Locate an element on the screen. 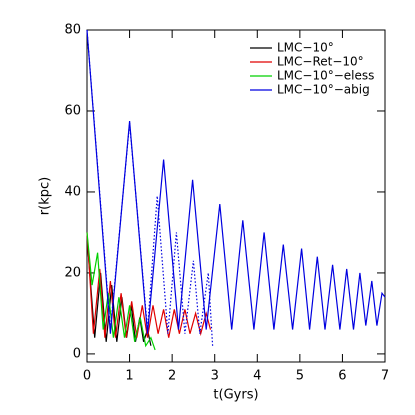 Image resolution: width=415 pixels, height=415 pixels. x-tick-label: 6 is located at coordinates (342, 376).